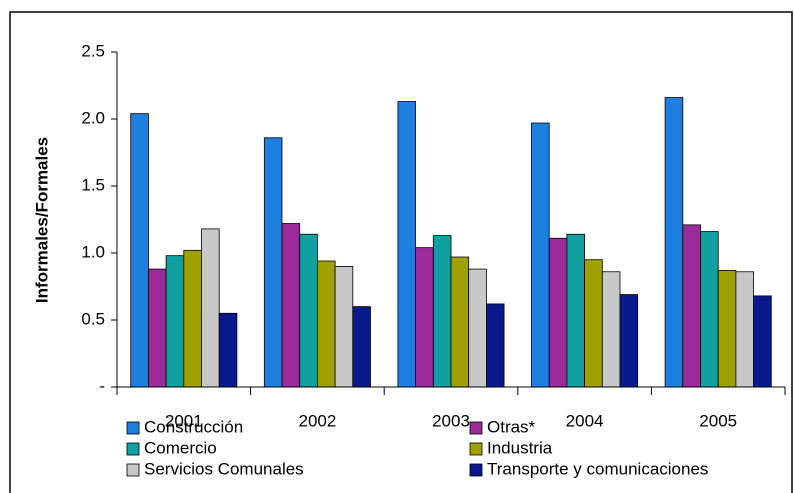 Image resolution: width=795 pixels, height=493 pixels. I want to click on x-tick-label: 2002, so click(317, 420).